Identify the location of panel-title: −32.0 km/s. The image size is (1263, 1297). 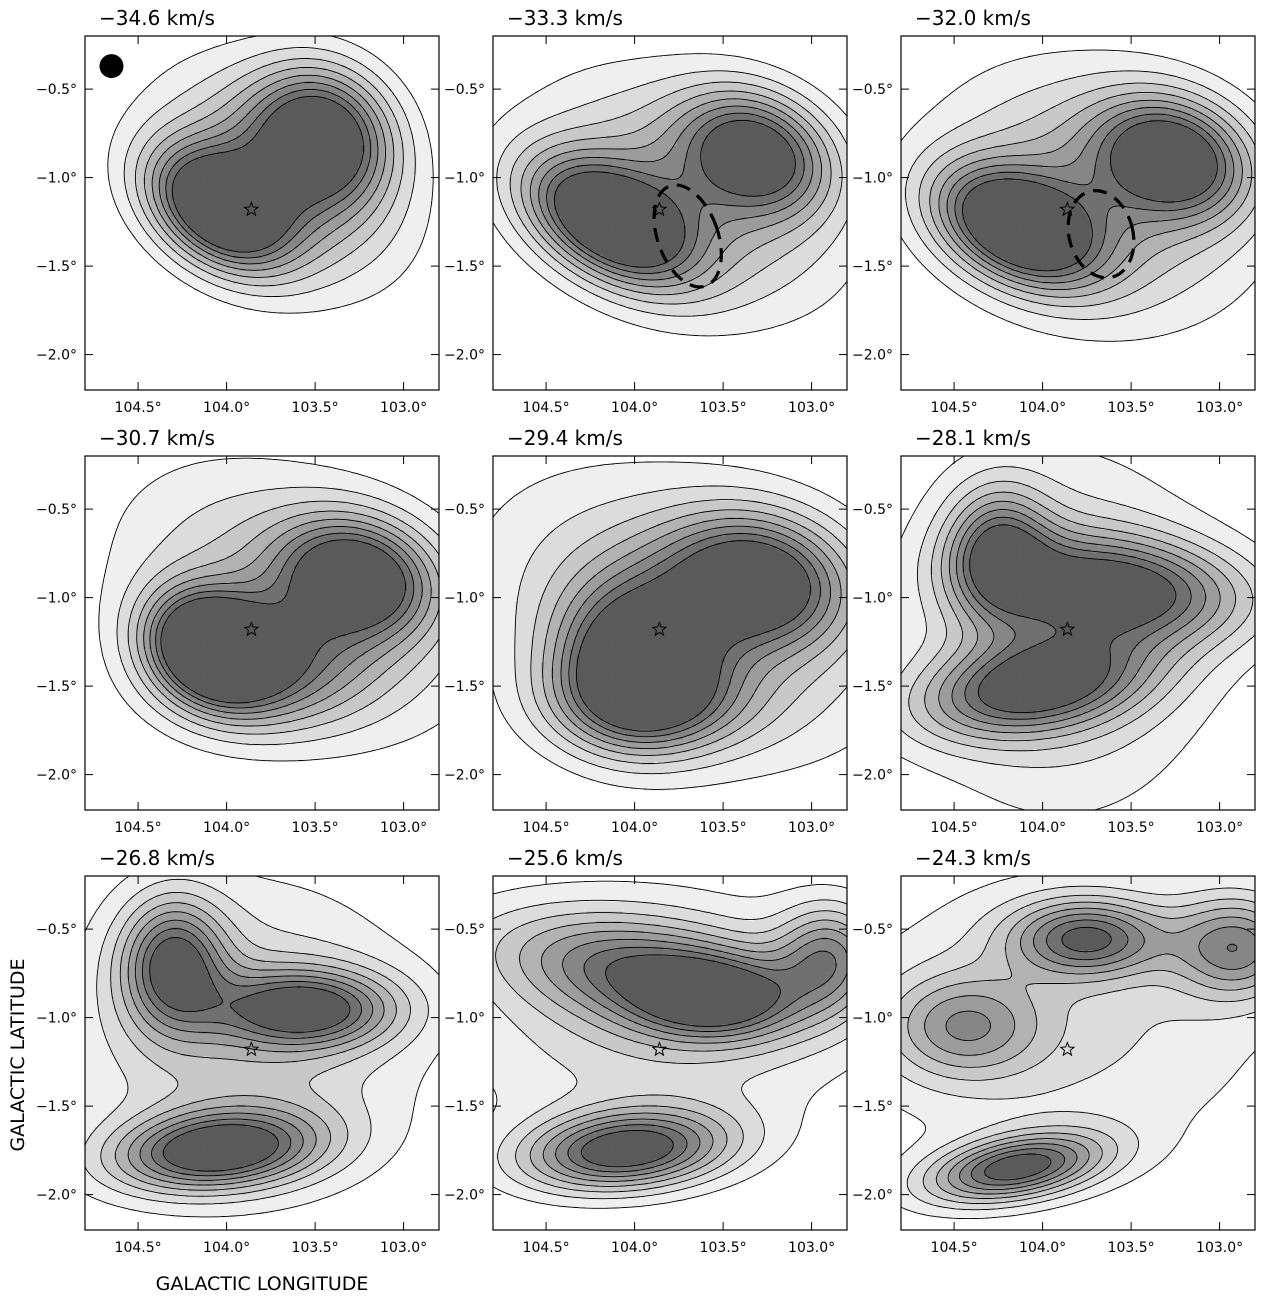
(973, 18).